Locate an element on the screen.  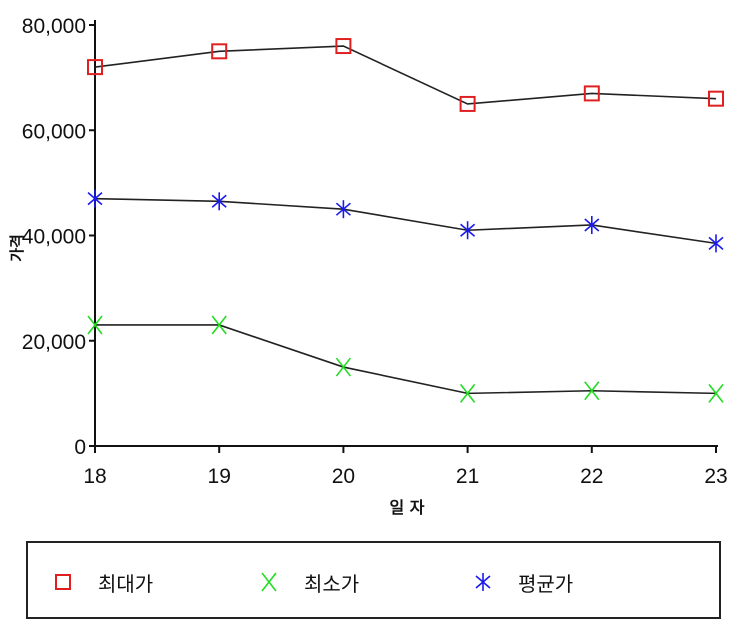
legend-item-avg: 평균가 is located at coordinates (523, 582).